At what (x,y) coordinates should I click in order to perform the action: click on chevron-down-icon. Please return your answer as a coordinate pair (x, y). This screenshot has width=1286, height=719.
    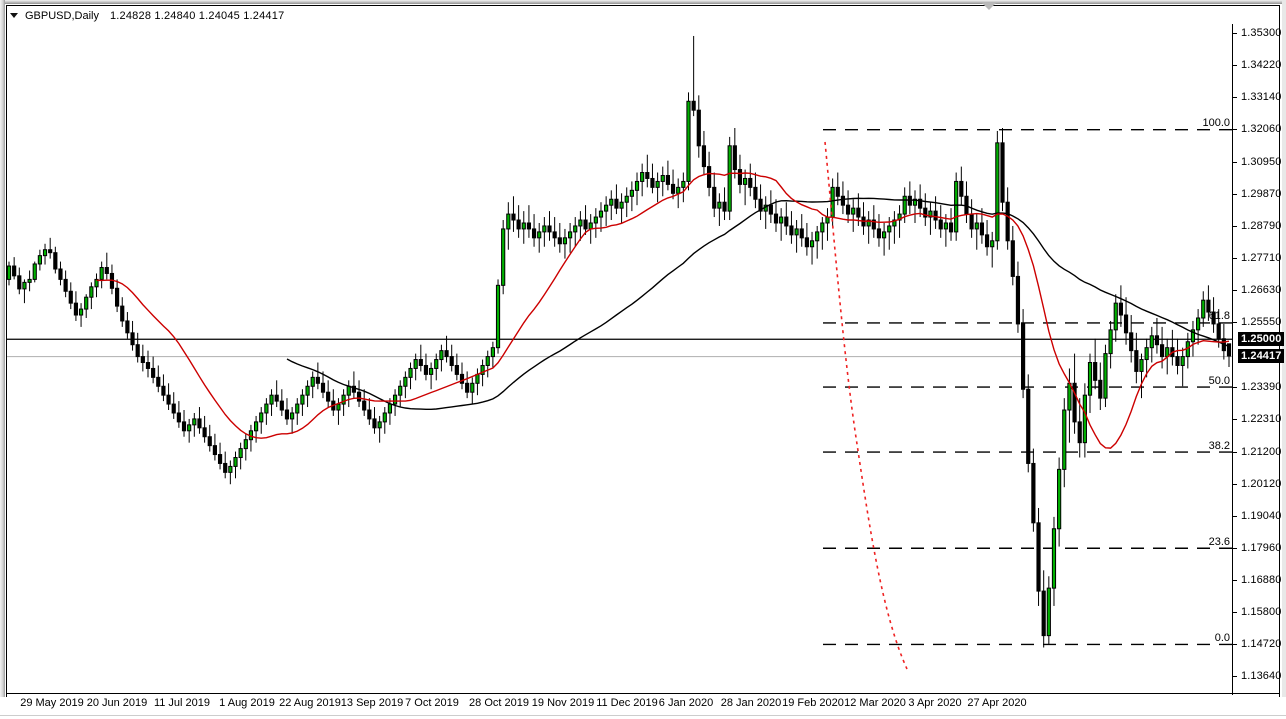
    Looking at the image, I should click on (14, 15).